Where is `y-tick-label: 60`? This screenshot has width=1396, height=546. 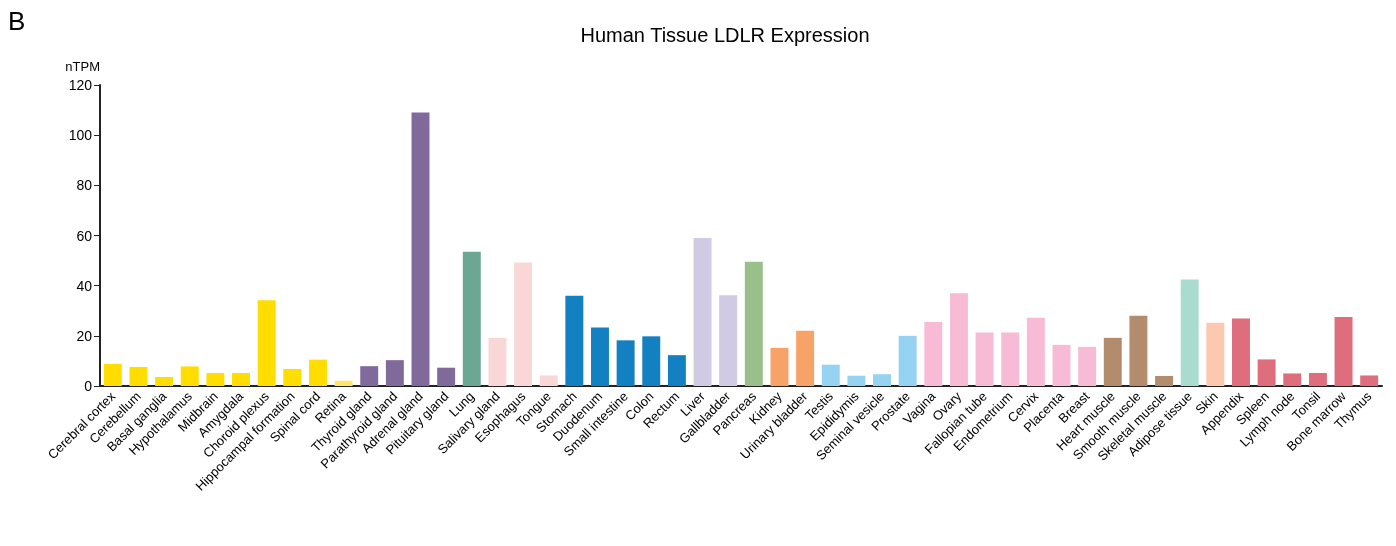
y-tick-label: 60 is located at coordinates (84, 235).